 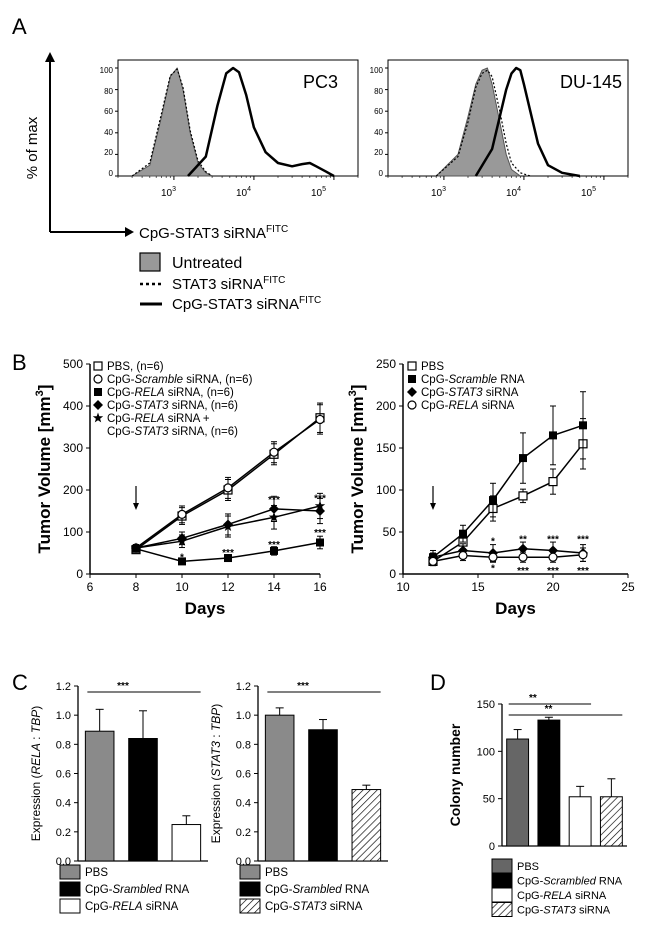 What do you see at coordinates (172, 432) in the screenshot?
I see `b1-legend-label-cpg-rela-sirna-cpg-stat3-sirna-n-6: CpG-STAT3 siRNA, (n=6)` at bounding box center [172, 432].